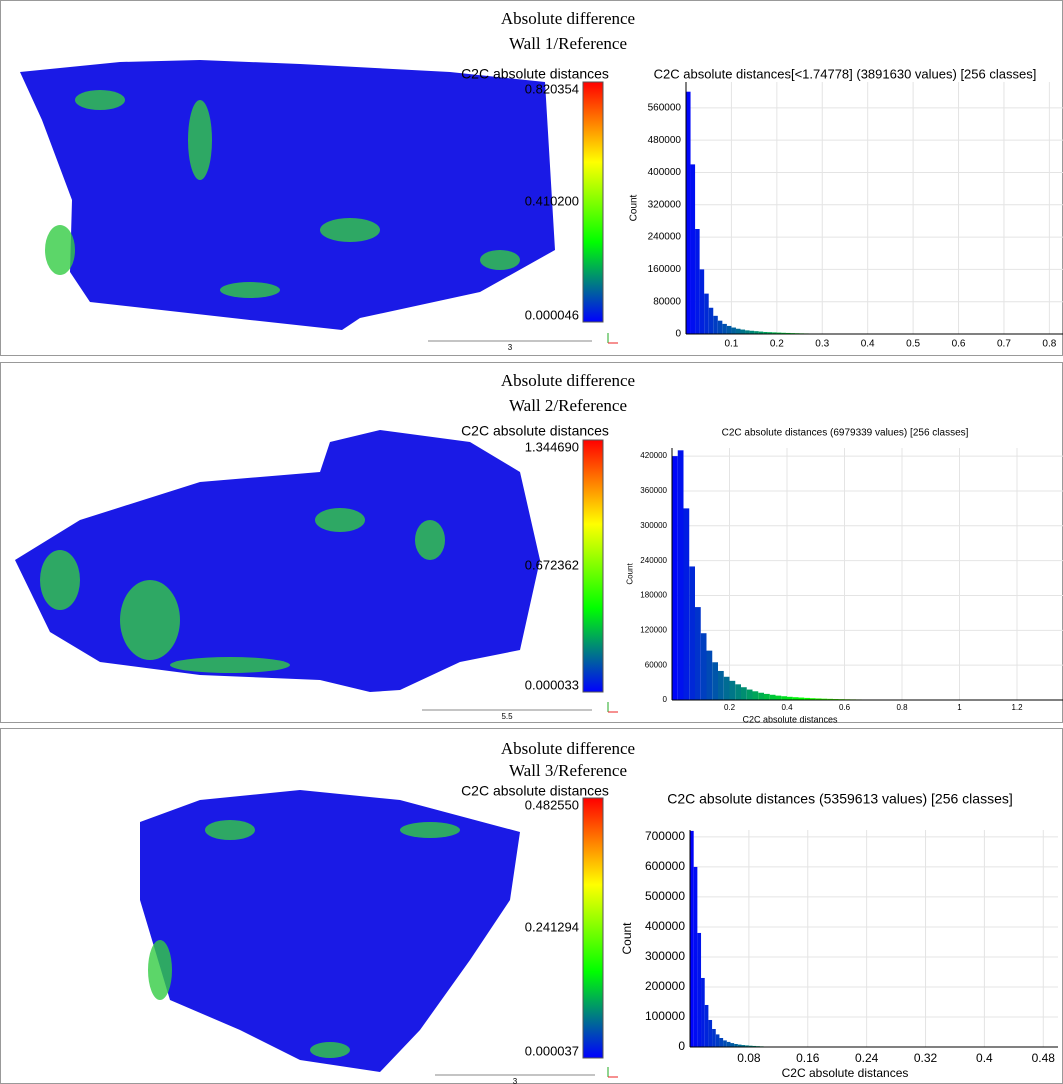 The image size is (1063, 1084). Describe the element at coordinates (568, 405) in the screenshot. I see `panel-heading: Wall 2/Reference` at that location.